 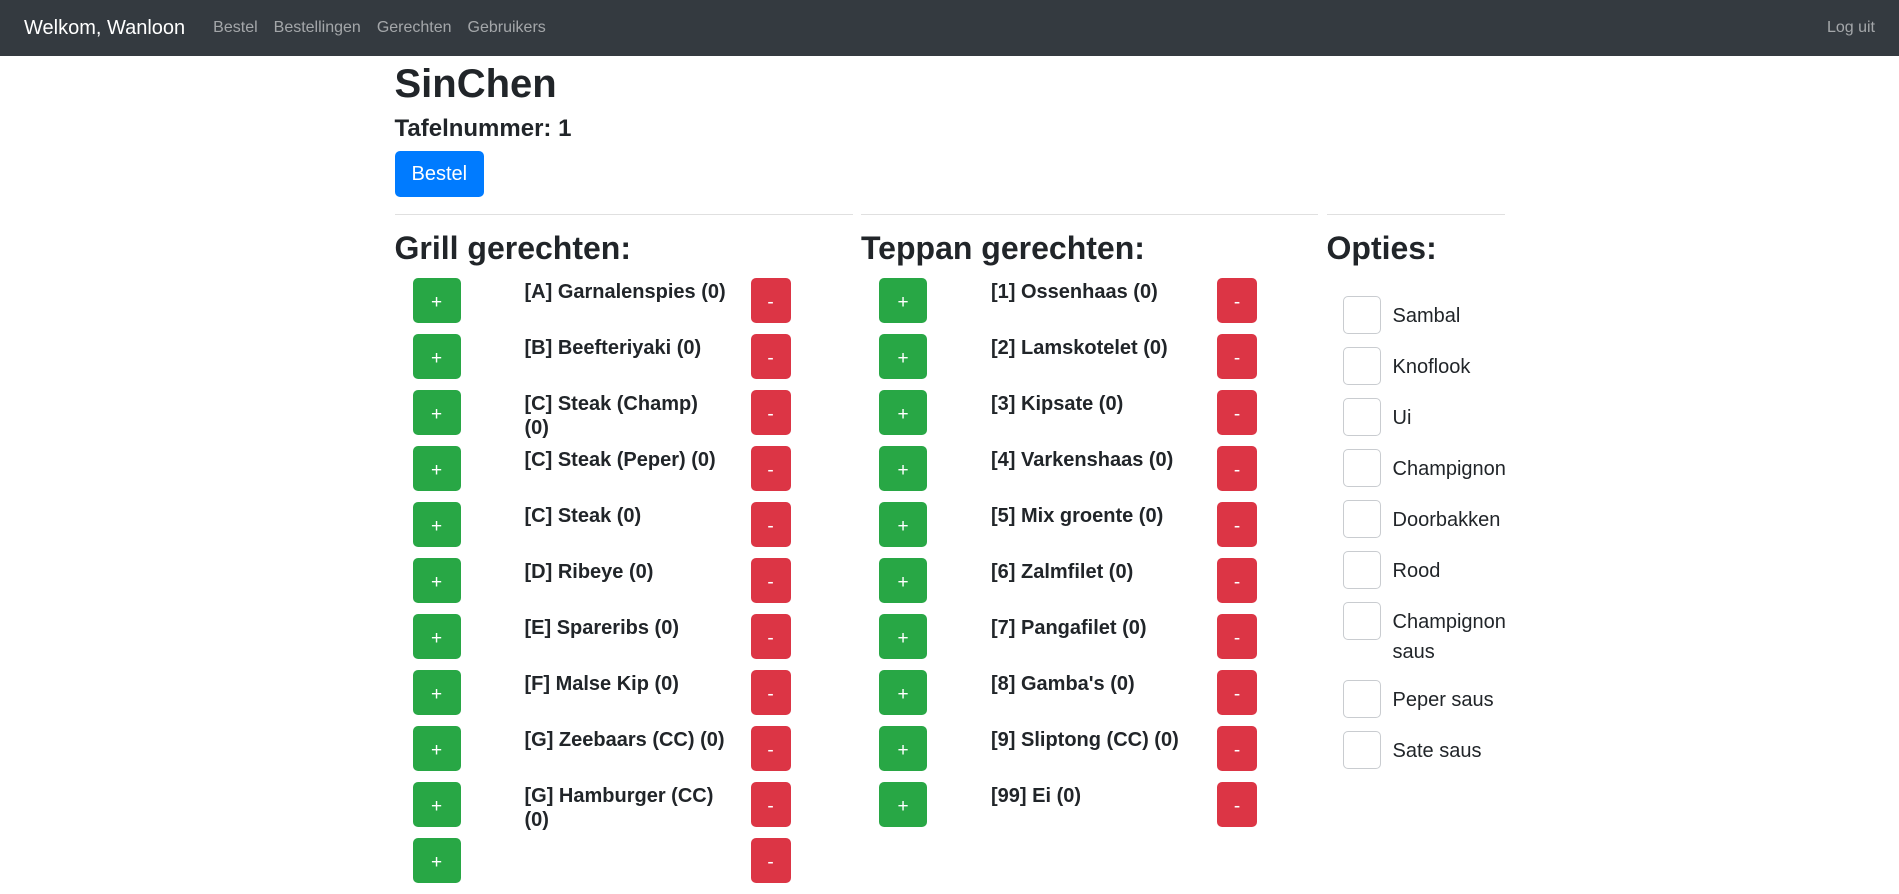 I want to click on nav-link: Bestellingen, so click(x=317, y=27).